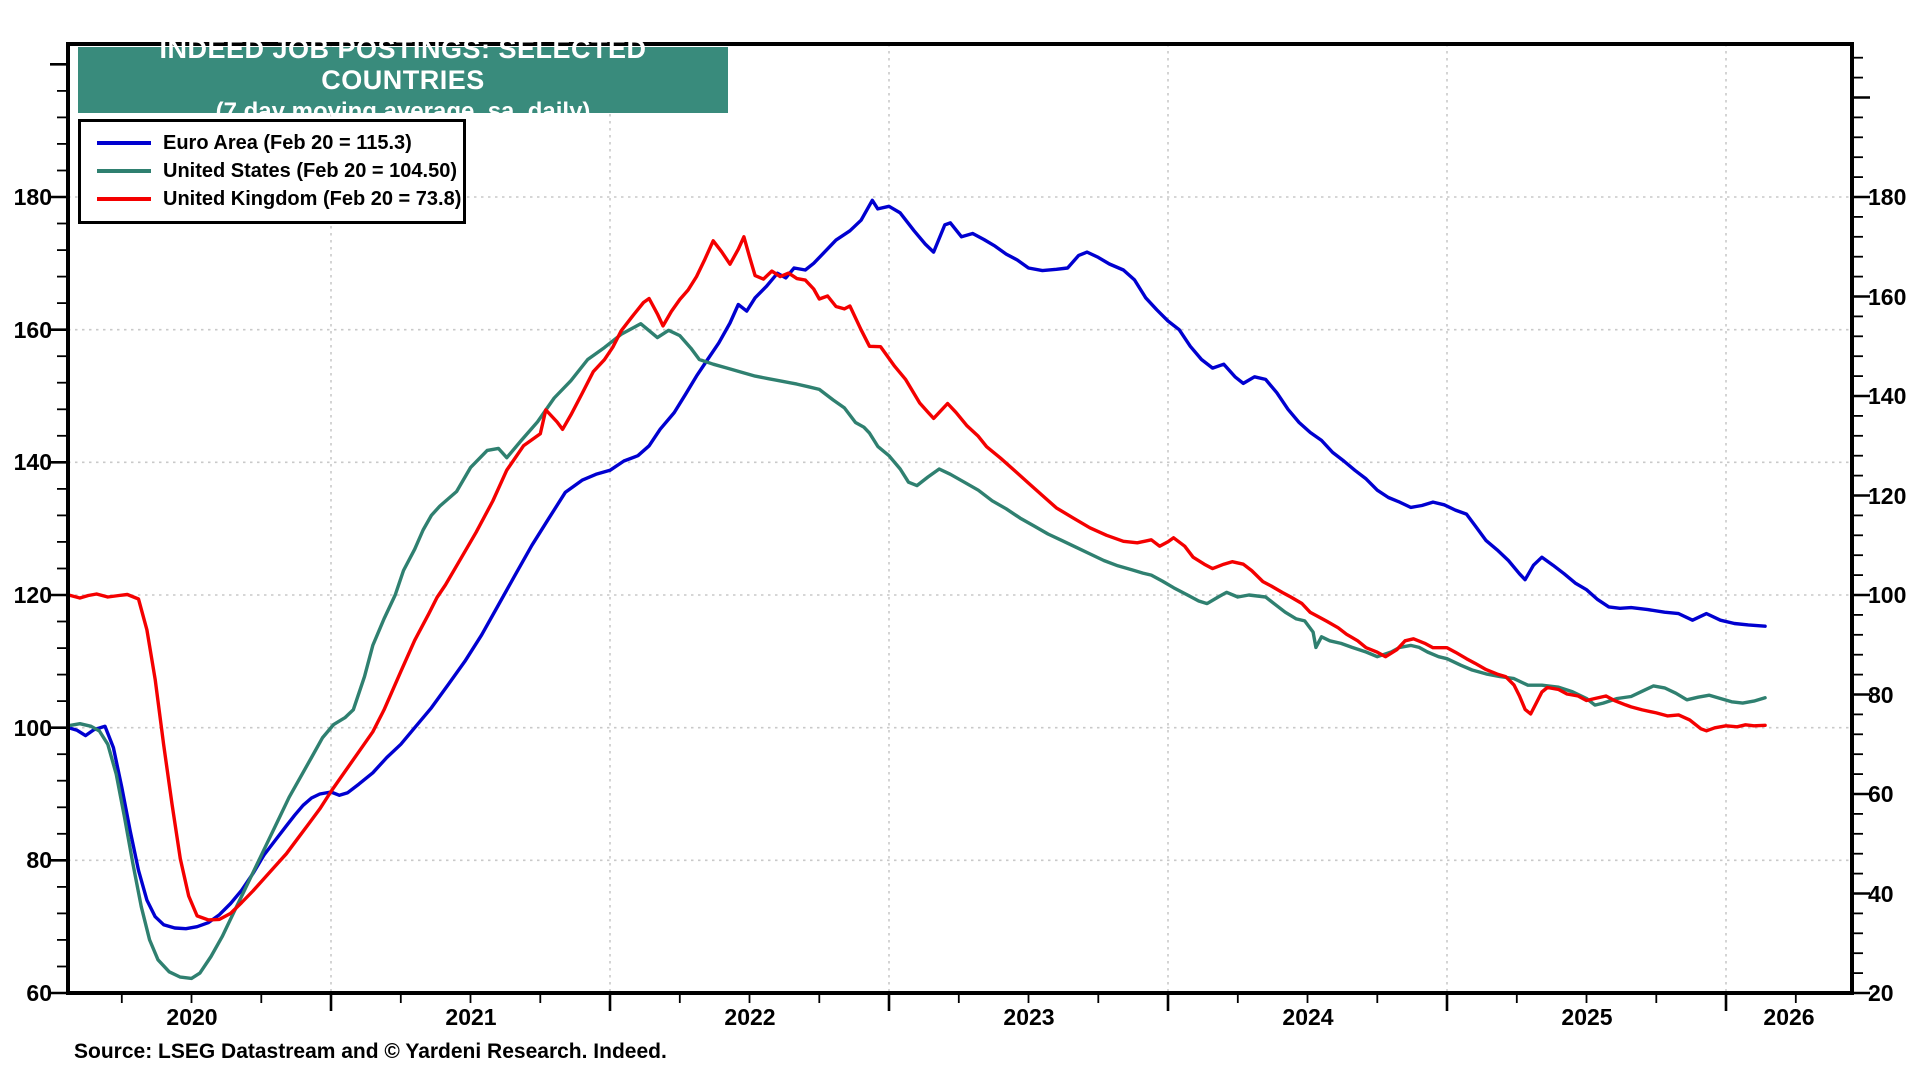 The image size is (1920, 1080). What do you see at coordinates (1881, 695) in the screenshot?
I see `y-axis-right-tick-label: 80` at bounding box center [1881, 695].